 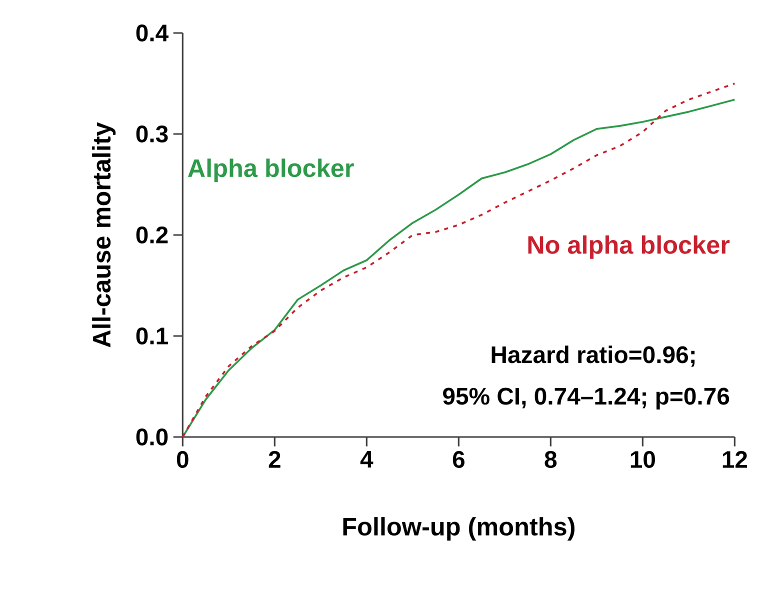 What do you see at coordinates (152, 33) in the screenshot?
I see `y-tick-label: 0.4` at bounding box center [152, 33].